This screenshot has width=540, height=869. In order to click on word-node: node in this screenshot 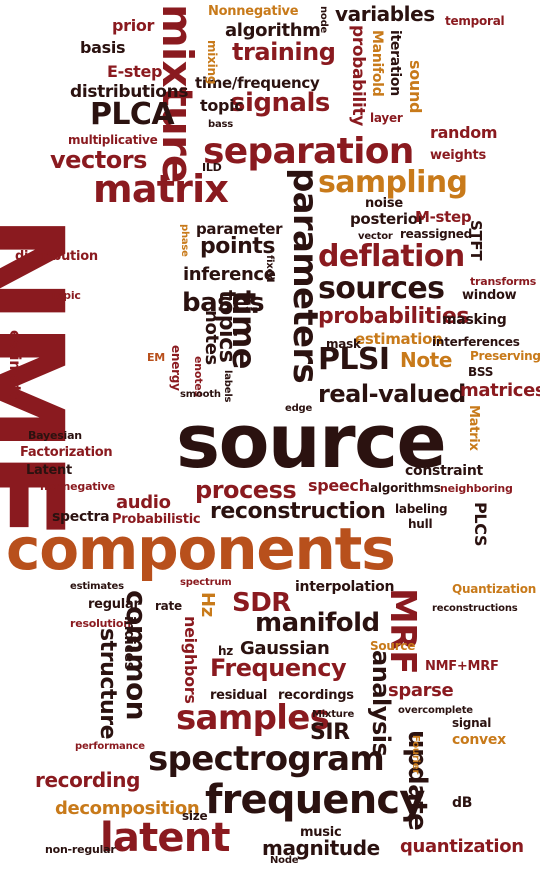, I will do `click(323, 20)`.